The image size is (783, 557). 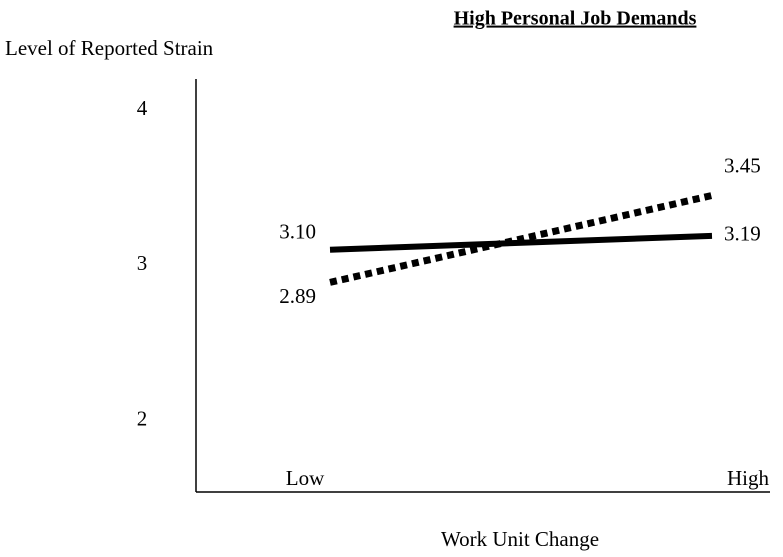 I want to click on data-label: 2.89, so click(x=297, y=296).